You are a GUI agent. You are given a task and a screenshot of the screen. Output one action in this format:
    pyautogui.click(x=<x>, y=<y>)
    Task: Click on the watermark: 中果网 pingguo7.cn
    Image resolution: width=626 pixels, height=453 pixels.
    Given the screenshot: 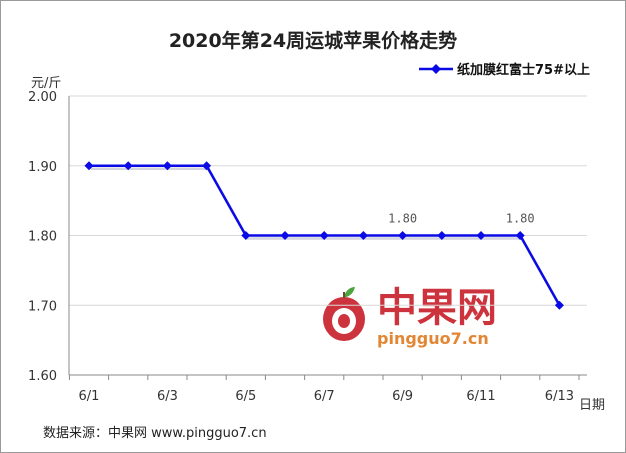 What is the action you would take?
    pyautogui.click(x=410, y=316)
    